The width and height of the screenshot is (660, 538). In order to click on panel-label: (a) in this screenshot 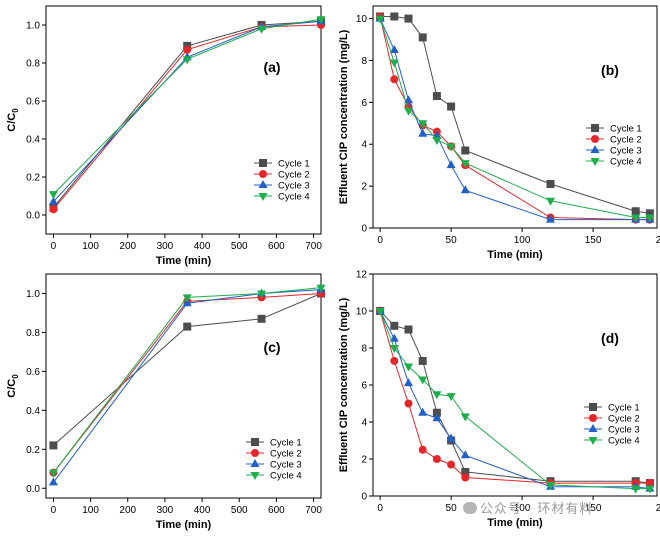, I will do `click(271, 67)`.